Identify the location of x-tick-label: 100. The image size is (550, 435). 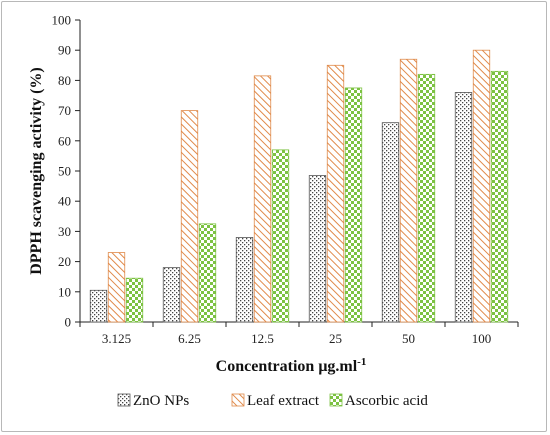
(482, 338).